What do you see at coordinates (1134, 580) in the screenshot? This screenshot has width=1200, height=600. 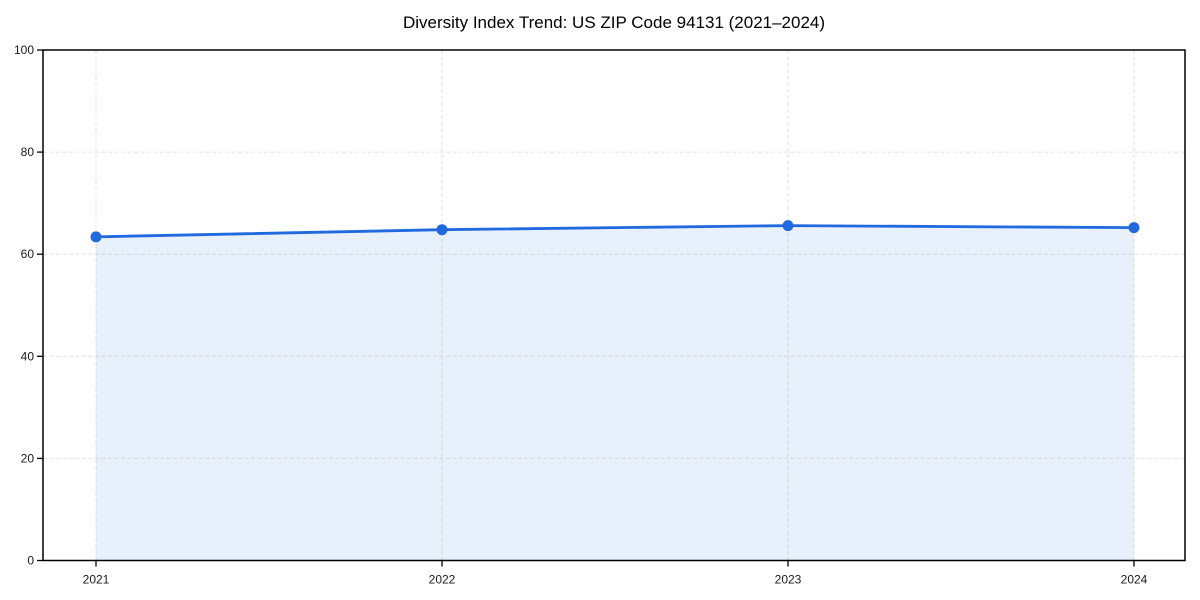 I see `x-tick-label: 2024` at bounding box center [1134, 580].